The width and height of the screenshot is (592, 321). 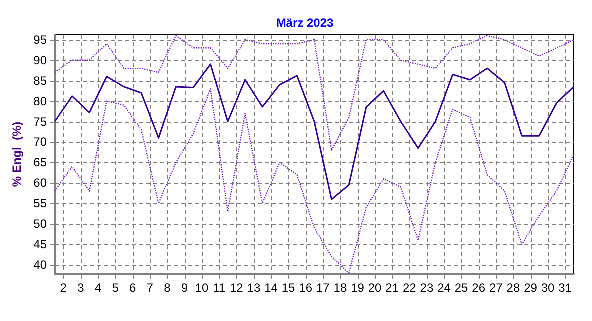 What do you see at coordinates (479, 288) in the screenshot?
I see `x-tick-label: 26` at bounding box center [479, 288].